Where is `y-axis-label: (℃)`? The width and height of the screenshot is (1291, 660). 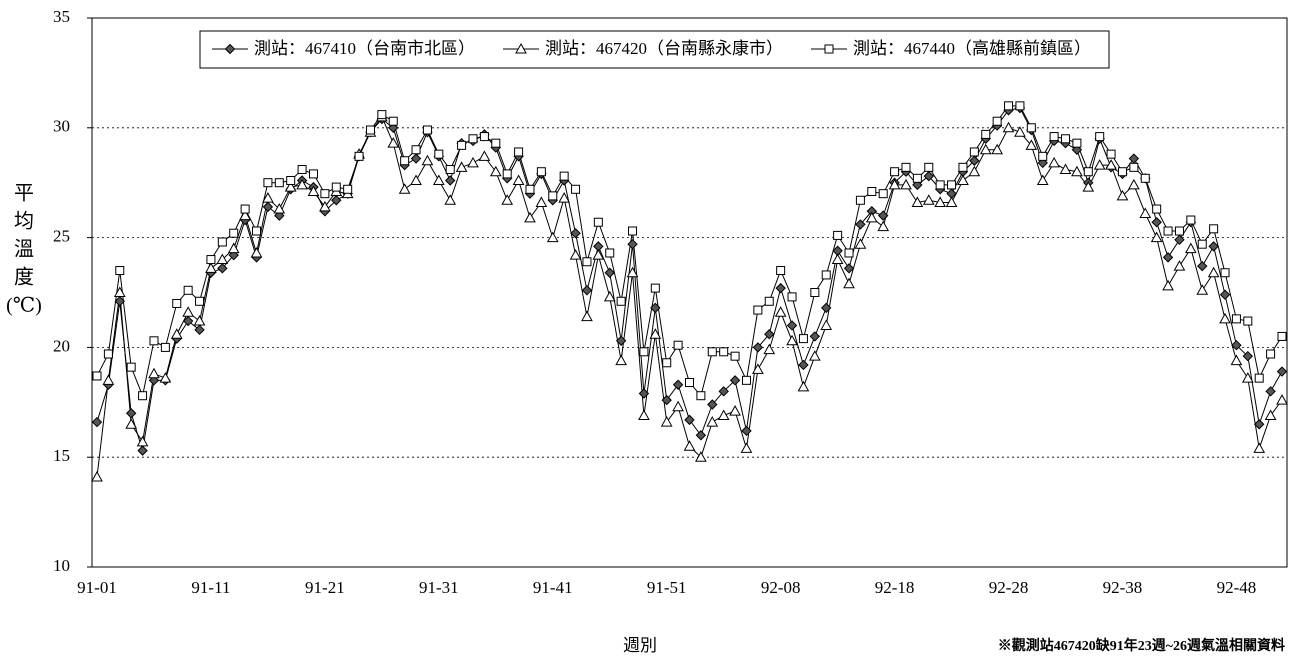 y-axis-label: (℃) is located at coordinates (24, 306).